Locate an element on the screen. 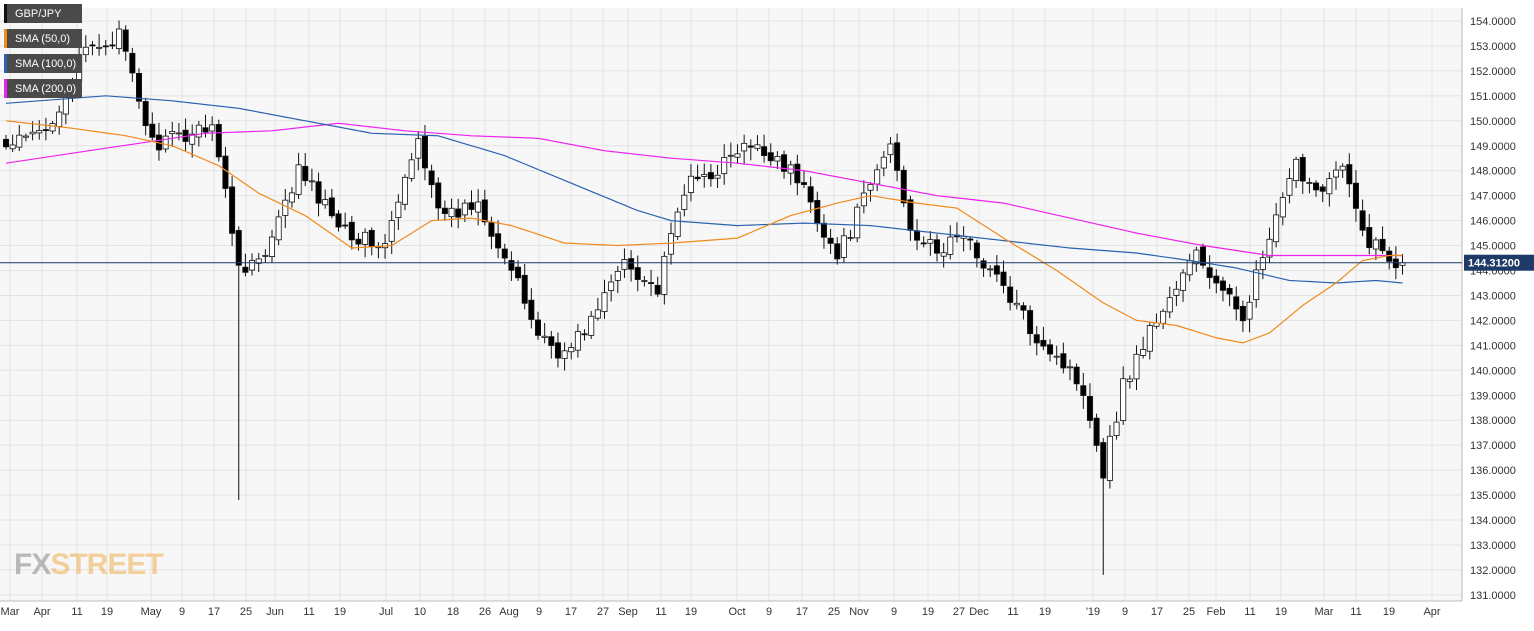 This screenshot has width=1534, height=631. y-tick-label: 151.0000 is located at coordinates (1493, 97).